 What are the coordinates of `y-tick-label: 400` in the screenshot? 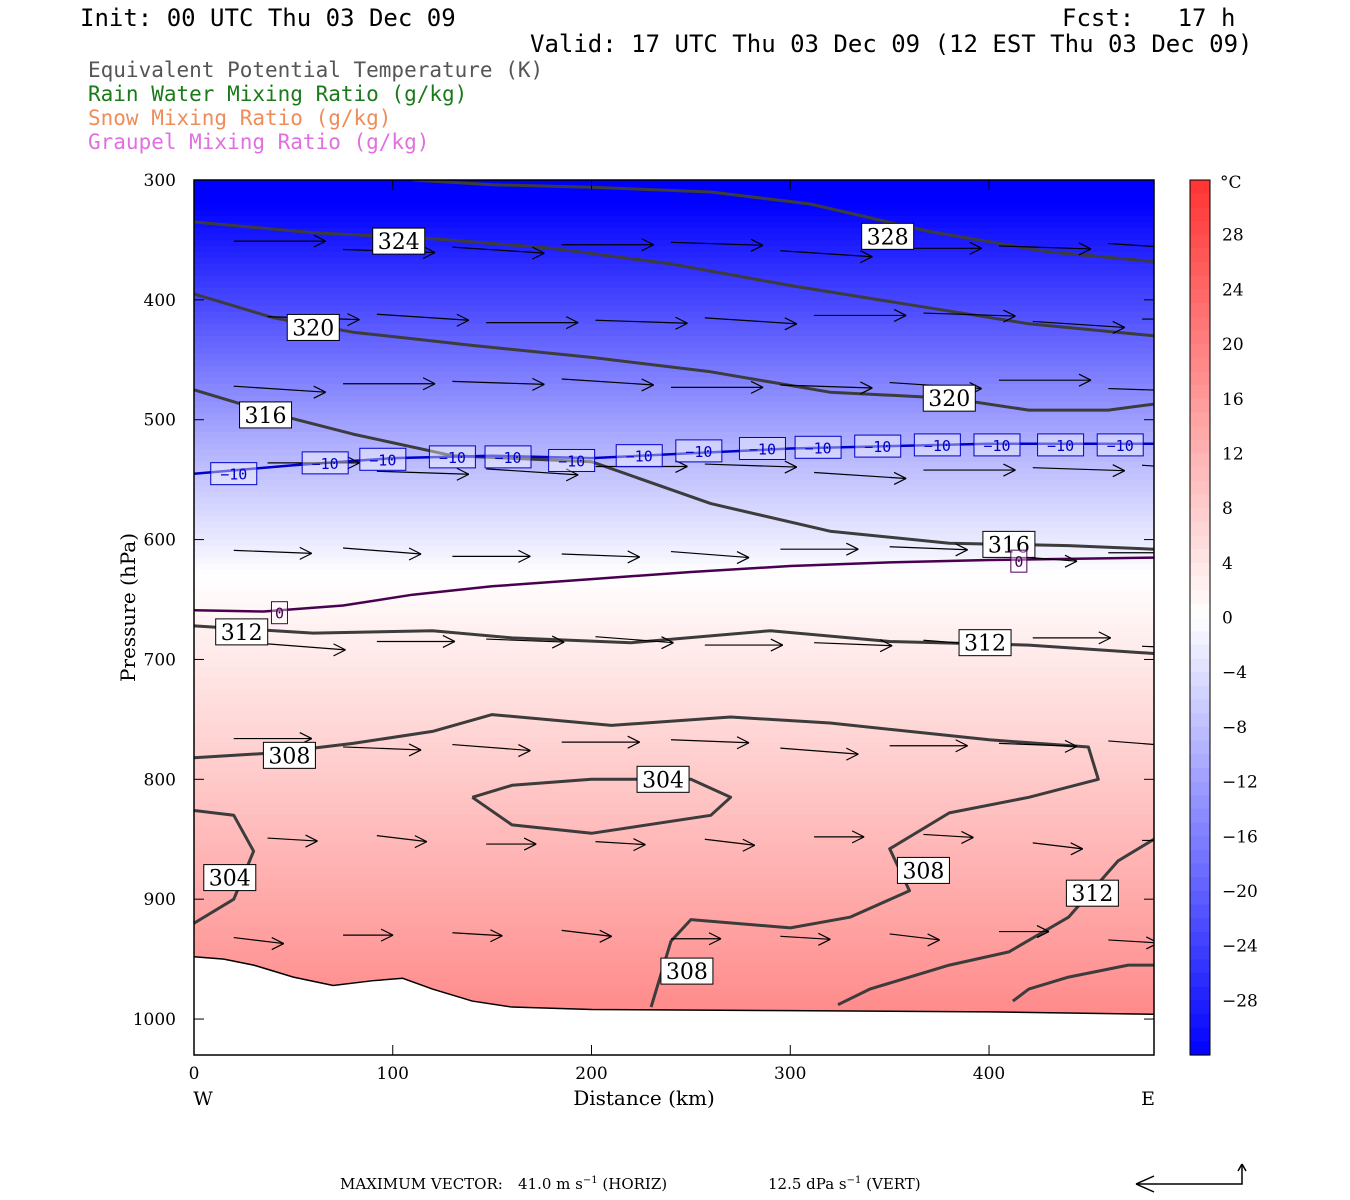 It's located at (160, 301).